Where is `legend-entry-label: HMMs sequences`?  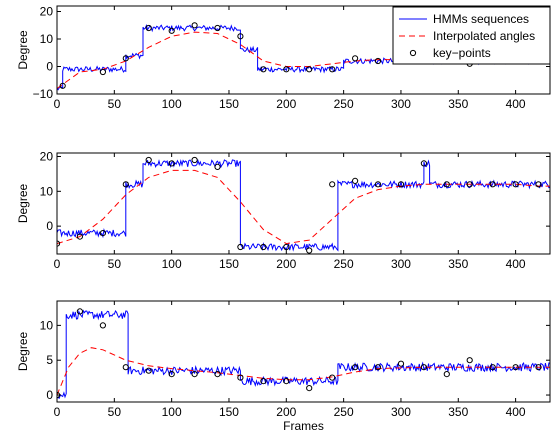
legend-entry-label: HMMs sequences is located at coordinates (481, 19).